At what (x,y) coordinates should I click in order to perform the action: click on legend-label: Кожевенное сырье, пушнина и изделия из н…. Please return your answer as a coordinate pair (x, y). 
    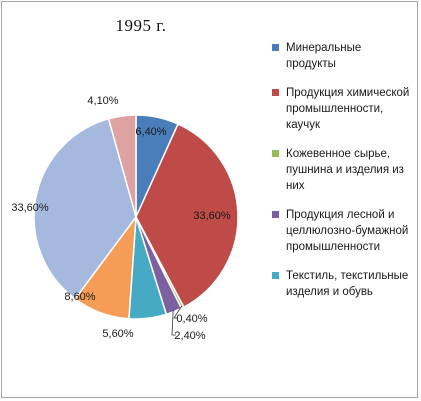
    Looking at the image, I should click on (345, 170).